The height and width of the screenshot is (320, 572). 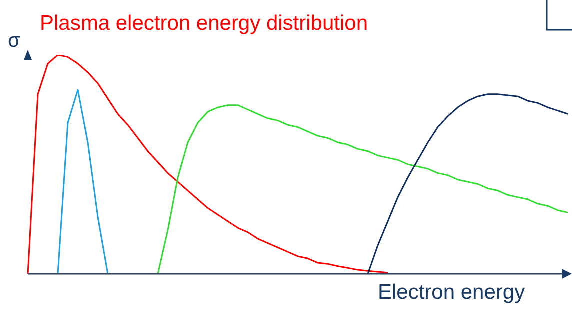 I want to click on x-axis-title: Electron energy, so click(x=452, y=293).